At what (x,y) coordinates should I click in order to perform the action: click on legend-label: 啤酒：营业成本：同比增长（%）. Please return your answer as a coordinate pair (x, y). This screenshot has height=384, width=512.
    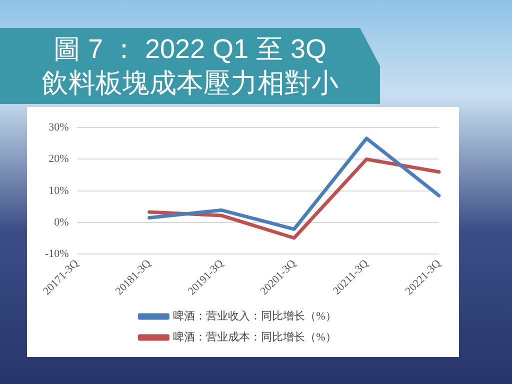
    Looking at the image, I should click on (254, 337).